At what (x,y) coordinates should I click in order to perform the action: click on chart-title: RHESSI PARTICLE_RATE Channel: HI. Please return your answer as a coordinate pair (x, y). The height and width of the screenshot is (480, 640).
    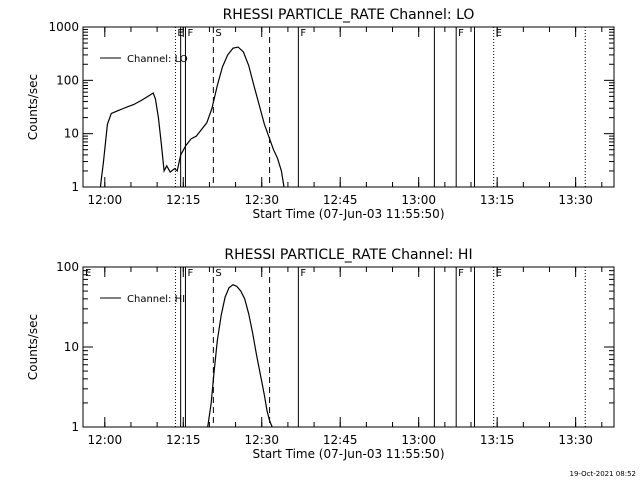
    Looking at the image, I should click on (348, 255).